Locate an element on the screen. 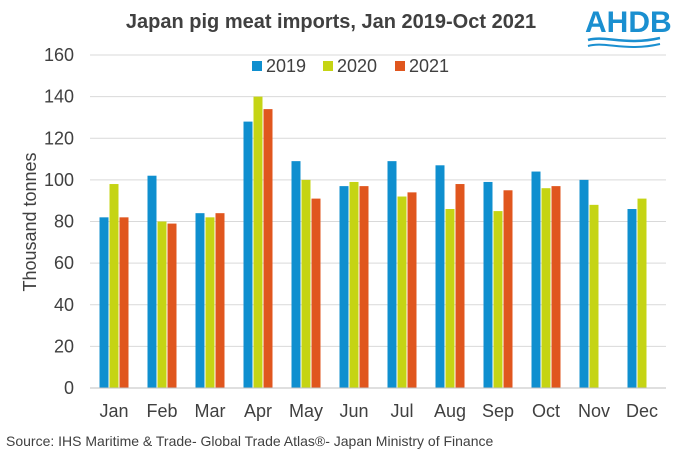 Image resolution: width=680 pixels, height=454 pixels. bar-2021-mar is located at coordinates (220, 300).